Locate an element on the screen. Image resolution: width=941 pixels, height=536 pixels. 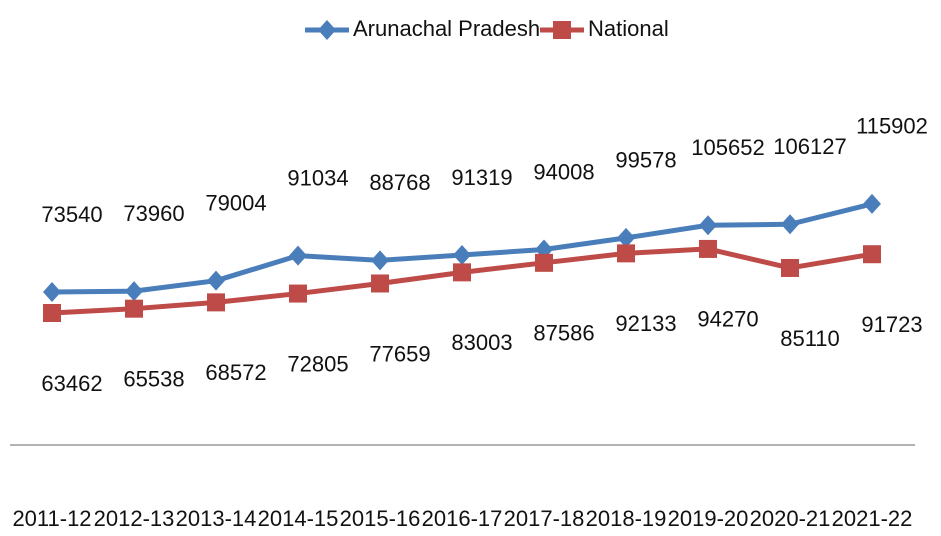
data-label: 99578 is located at coordinates (645, 160).